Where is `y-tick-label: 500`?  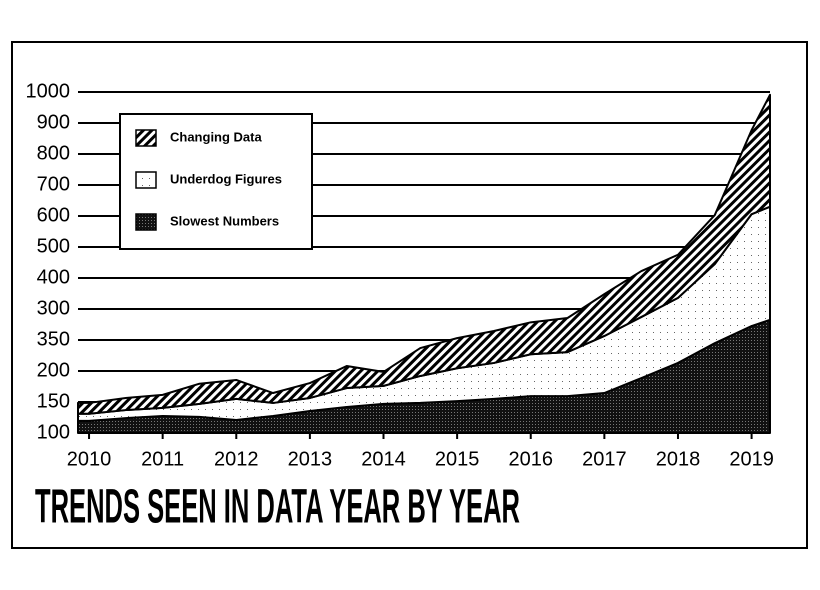 y-tick-label: 500 is located at coordinates (53, 246).